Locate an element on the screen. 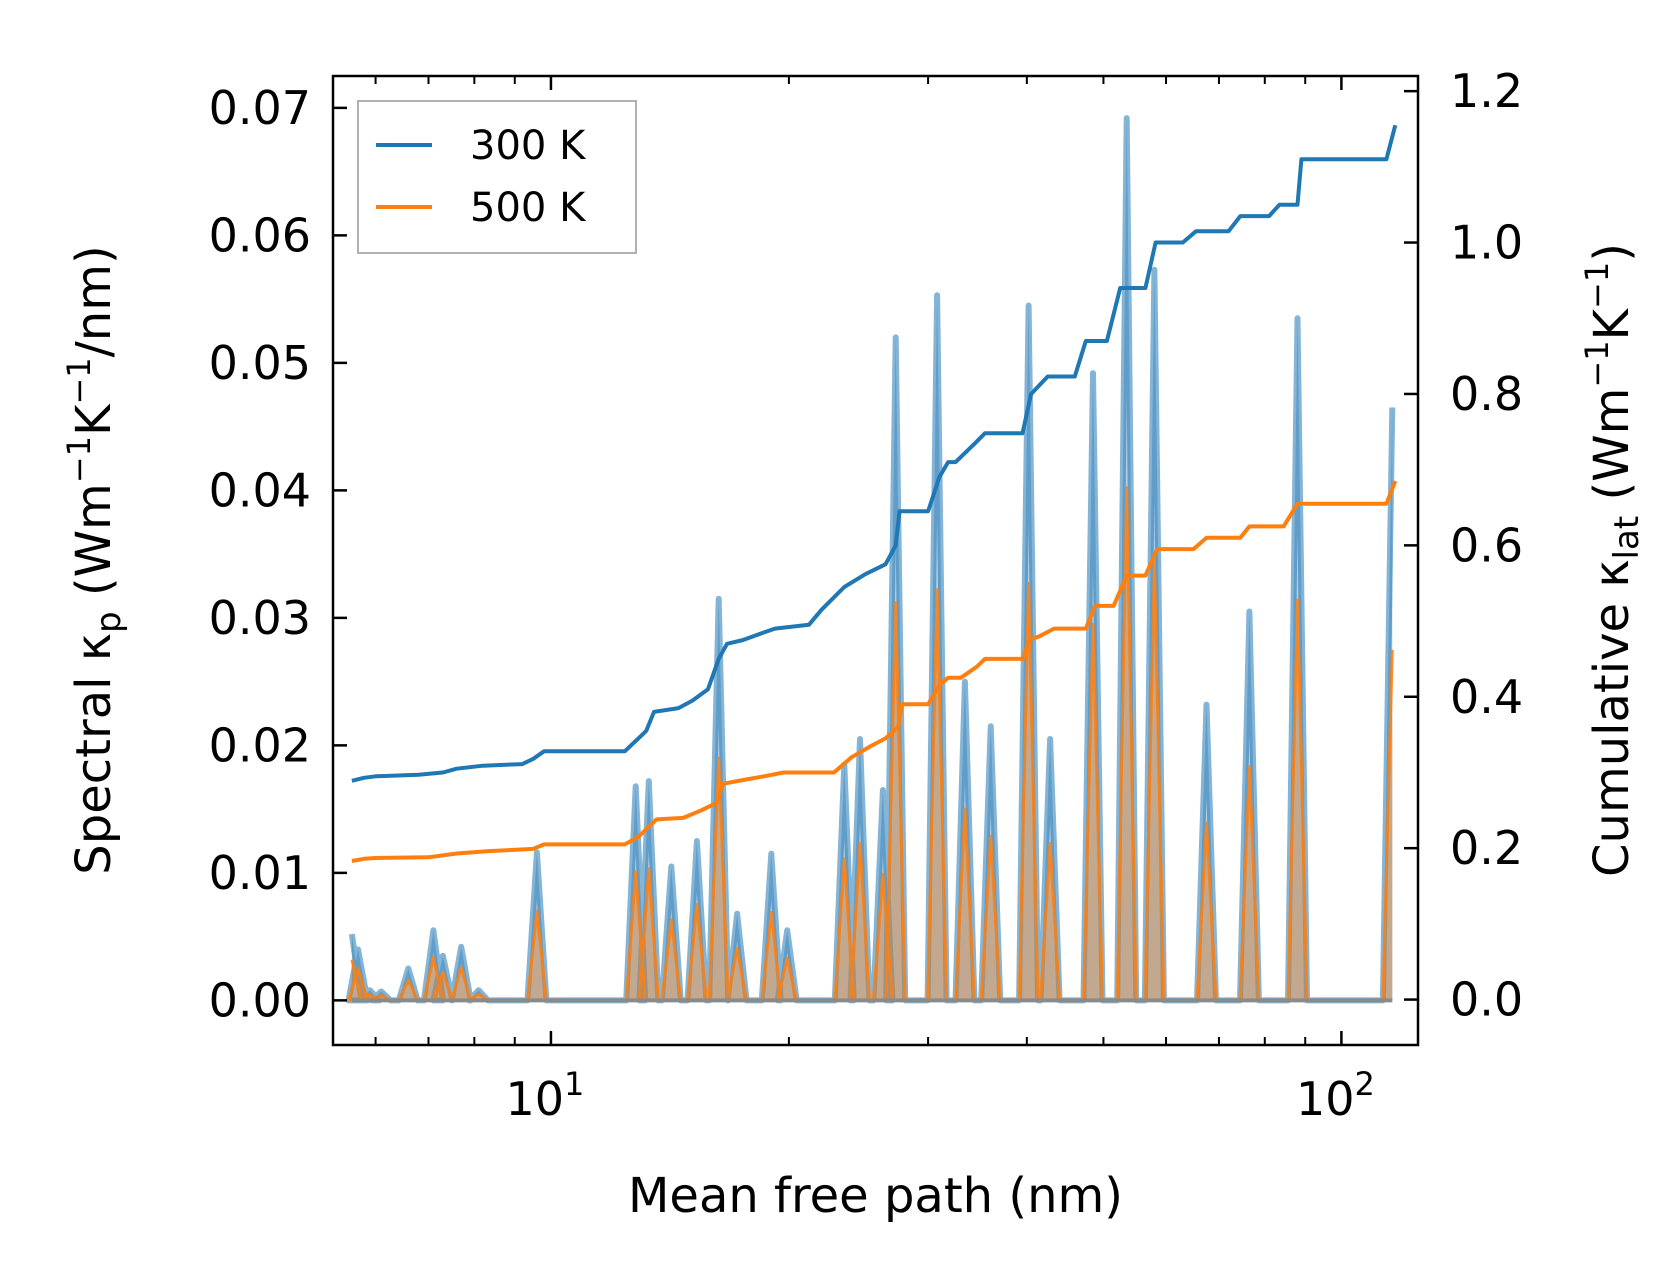  y-left-tick-label: 0.01 is located at coordinates (260, 873).